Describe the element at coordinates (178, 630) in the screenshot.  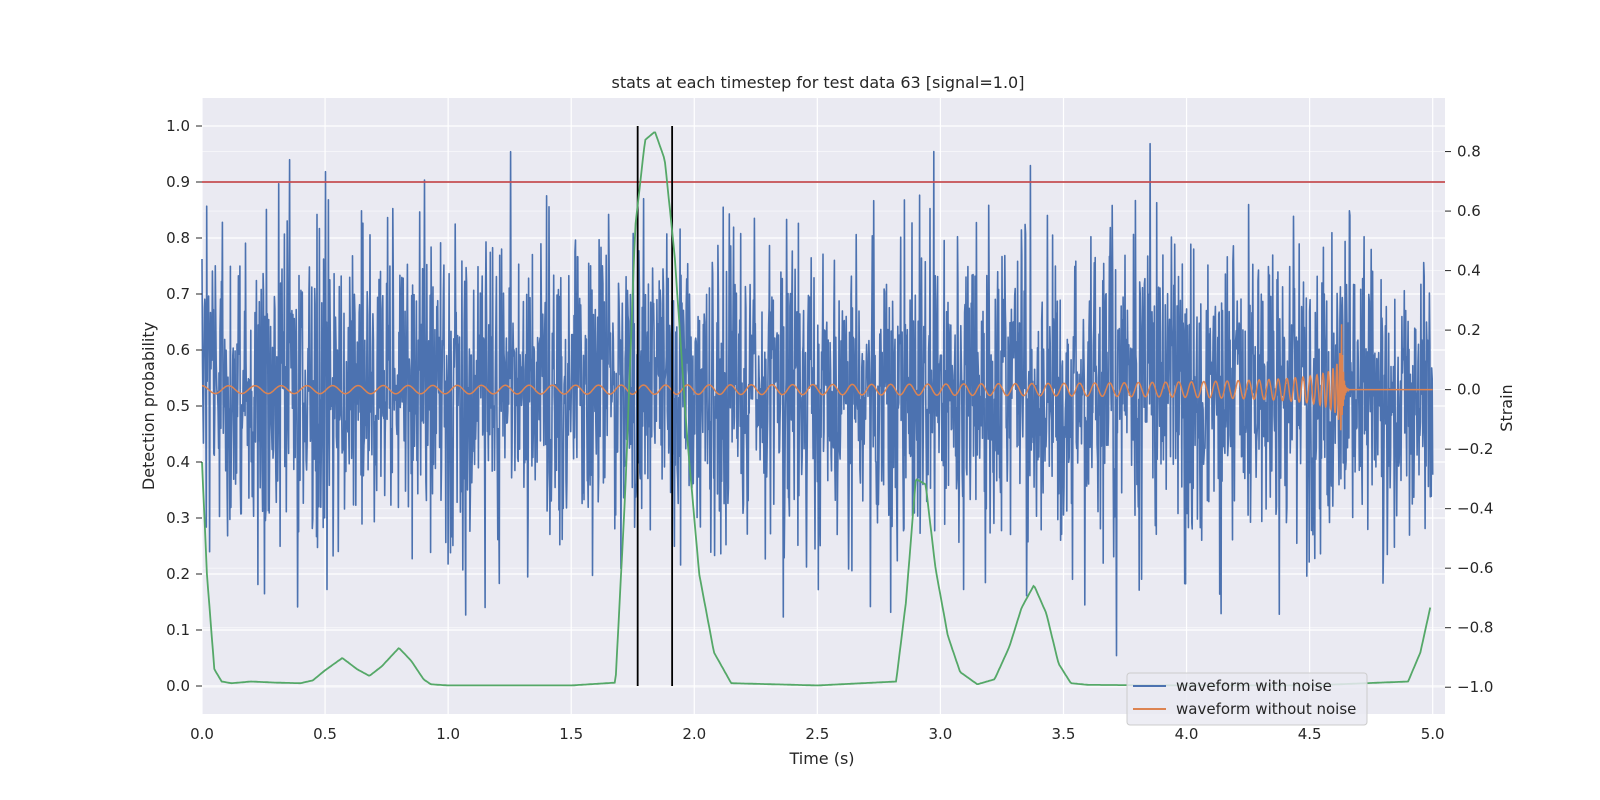
I see `y-tick-label: 0.1` at that location.